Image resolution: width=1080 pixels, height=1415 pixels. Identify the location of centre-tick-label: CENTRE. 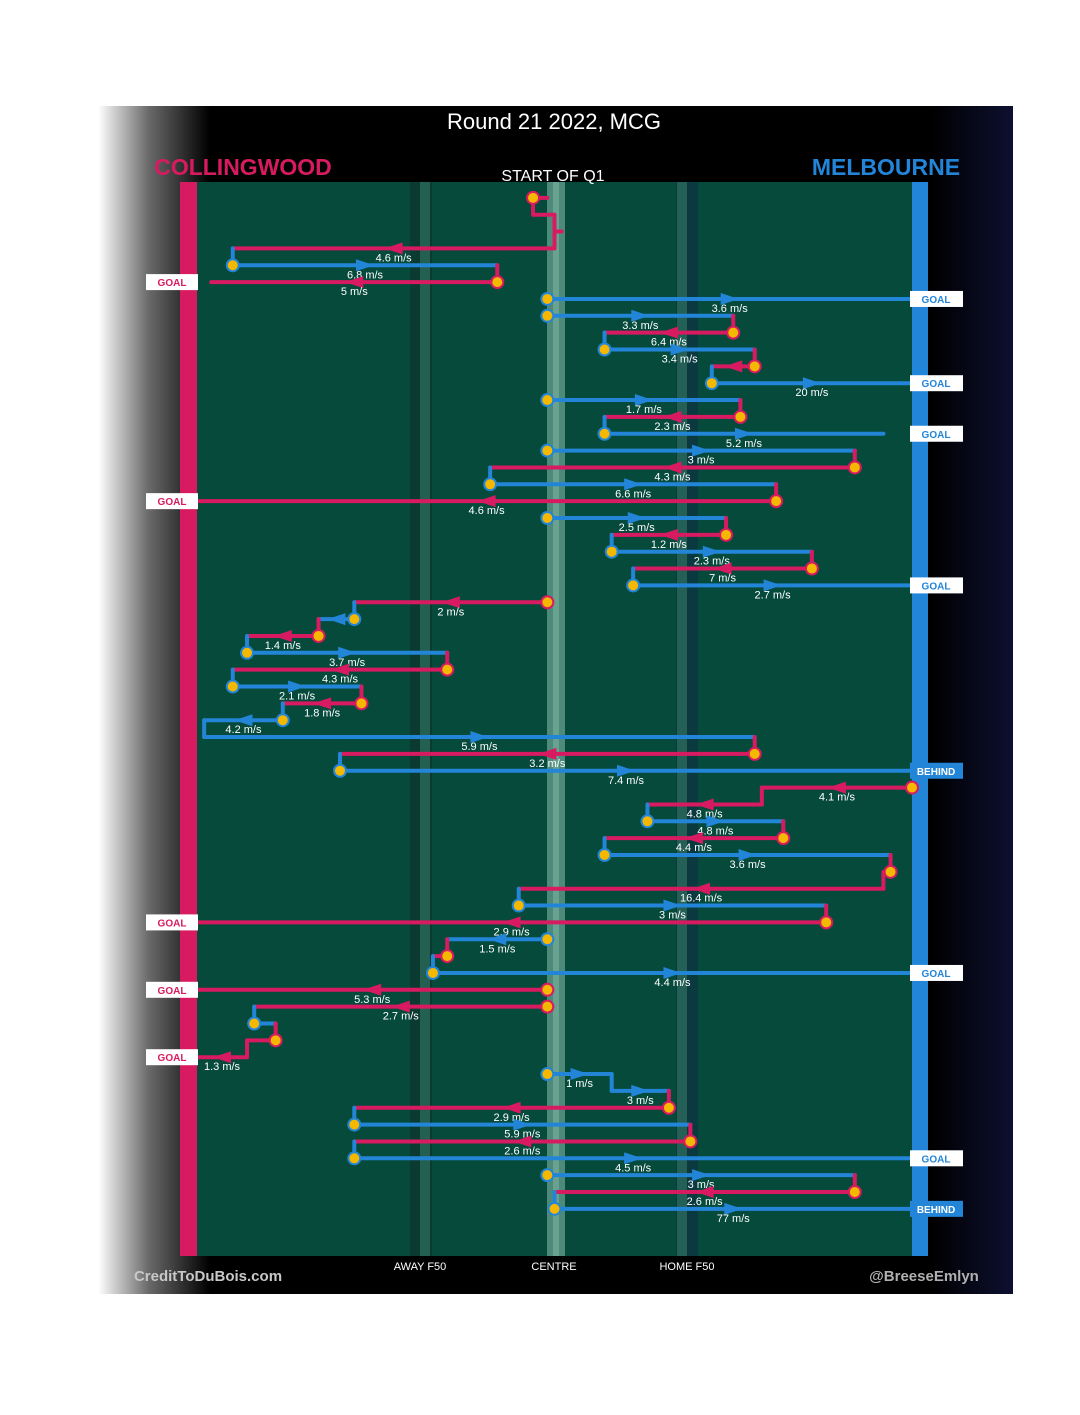
(553, 1267).